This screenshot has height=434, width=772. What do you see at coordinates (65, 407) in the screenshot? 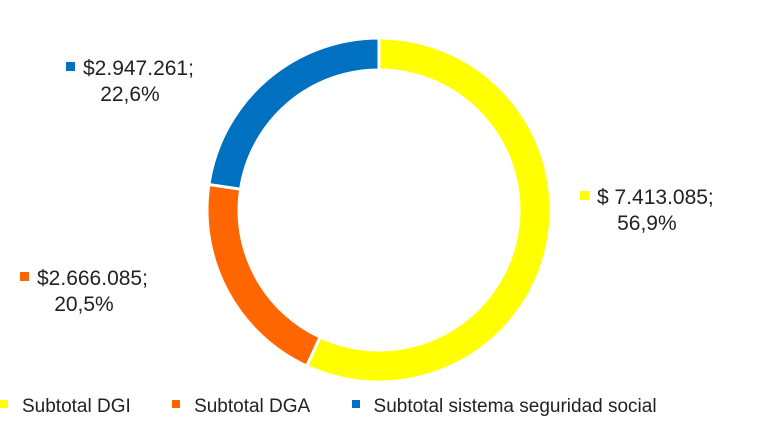
I see `legend-item-dgi: Subtotal DGI` at bounding box center [65, 407].